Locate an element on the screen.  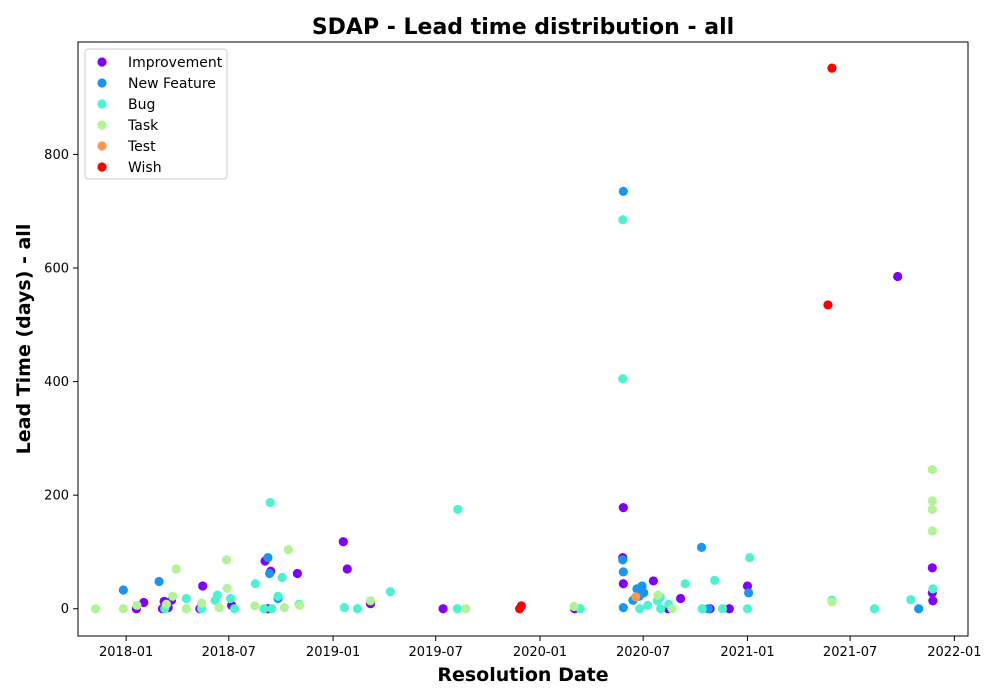
legend-label-wish: Wish is located at coordinates (145, 168).